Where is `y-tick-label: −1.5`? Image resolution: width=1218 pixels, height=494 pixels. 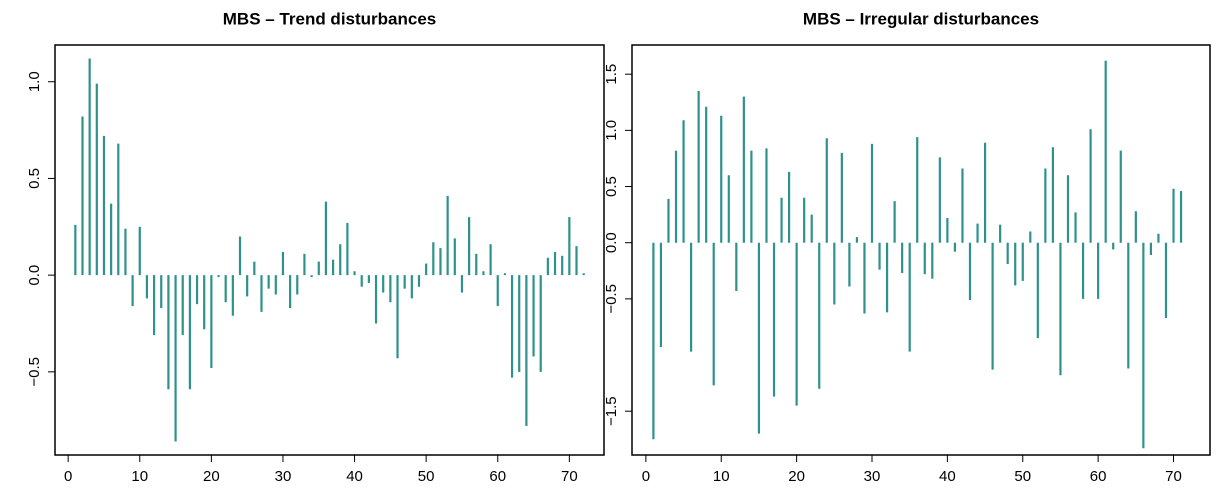 y-tick-label: −1.5 is located at coordinates (611, 411).